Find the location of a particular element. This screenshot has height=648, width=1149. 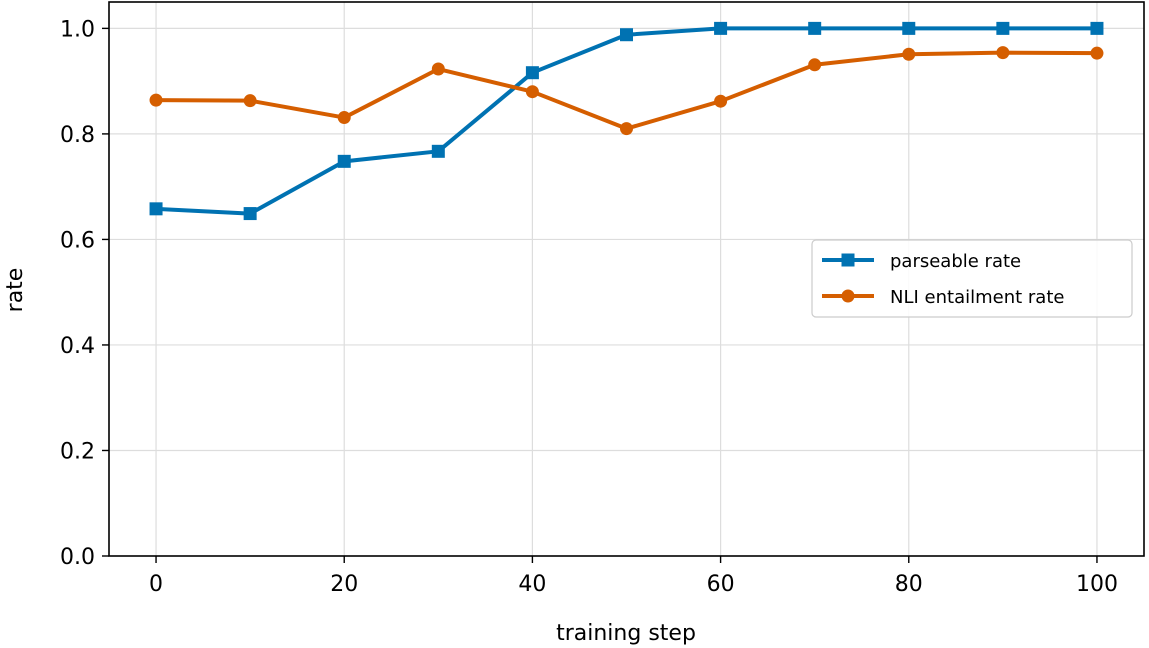

legend-label-2: NLI entailment rate is located at coordinates (977, 297).